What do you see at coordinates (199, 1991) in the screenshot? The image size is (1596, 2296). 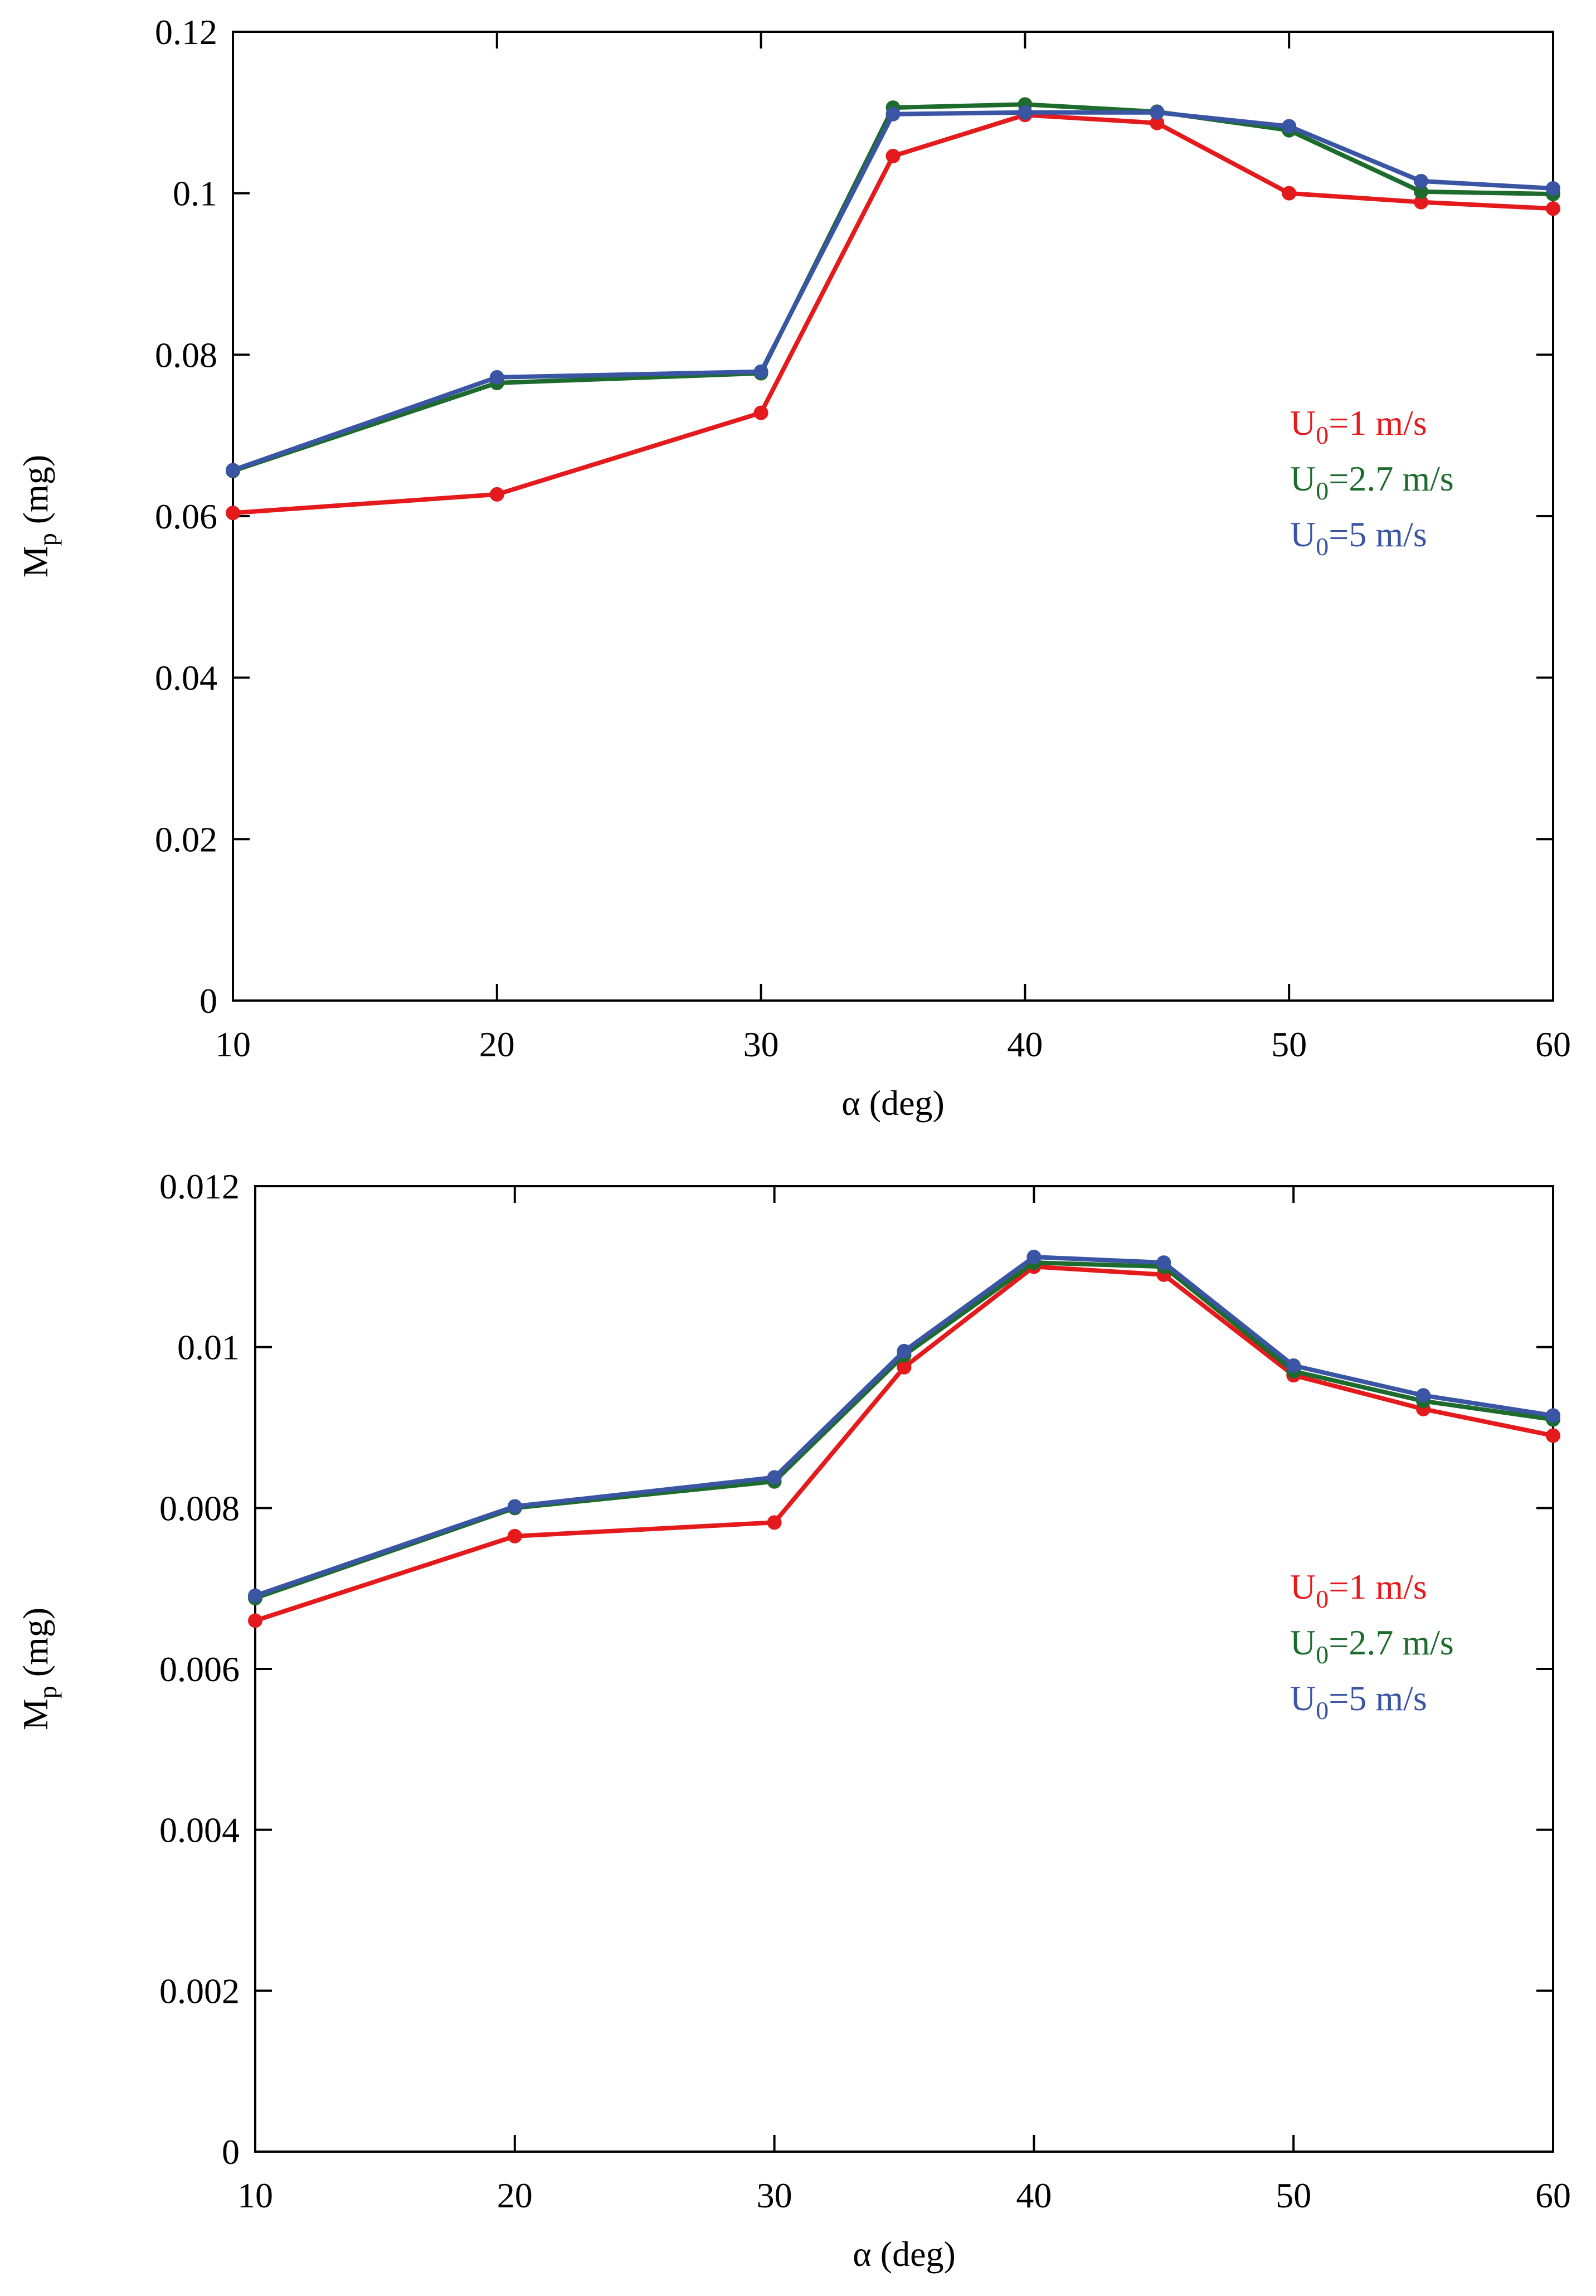 I see `y-tick-label: 0.002` at bounding box center [199, 1991].